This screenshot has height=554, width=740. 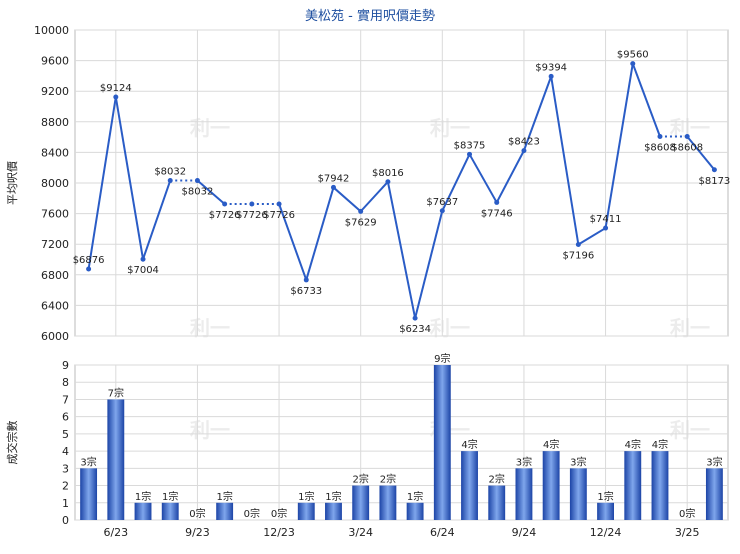 What do you see at coordinates (361, 222) in the screenshot?
I see `line-data-label-10: $7629` at bounding box center [361, 222].